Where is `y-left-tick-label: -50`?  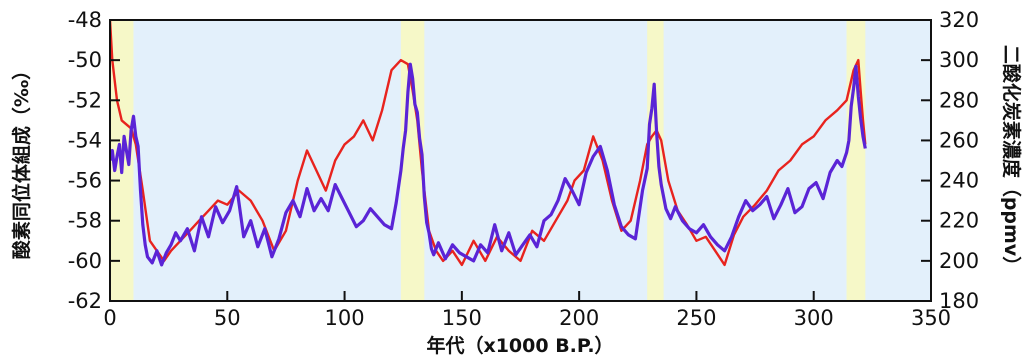 y-left-tick-label: -50 is located at coordinates (85, 60).